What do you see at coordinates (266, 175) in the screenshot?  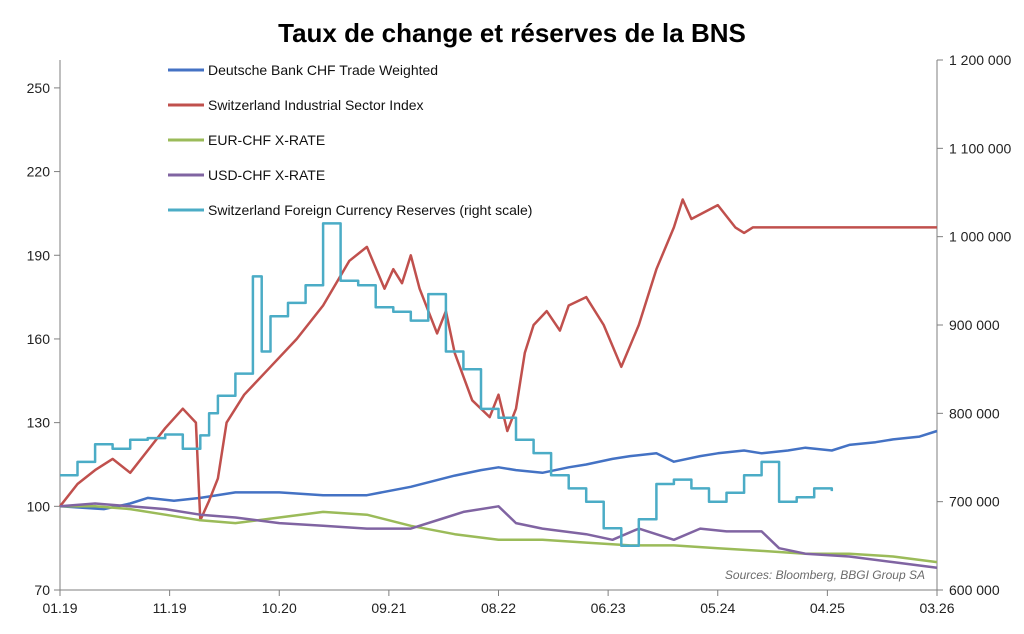 I see `legend-label-usdchf: USD-CHF X-RATE` at bounding box center [266, 175].